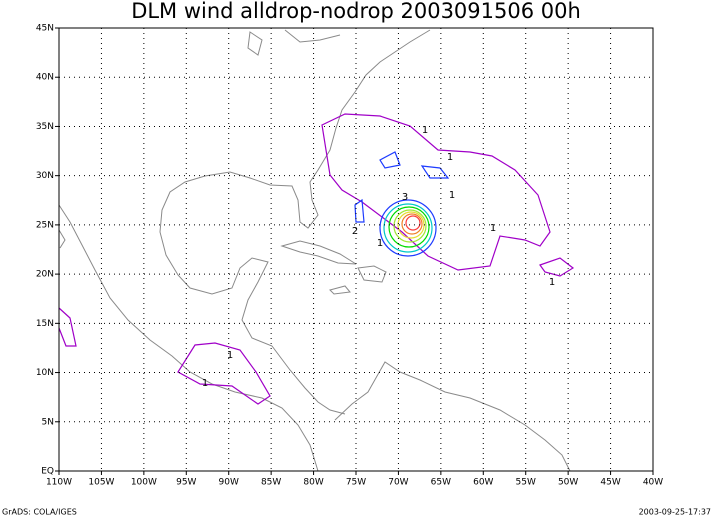 The height and width of the screenshot is (519, 713). I want to click on x-tick-label: 95W, so click(186, 483).